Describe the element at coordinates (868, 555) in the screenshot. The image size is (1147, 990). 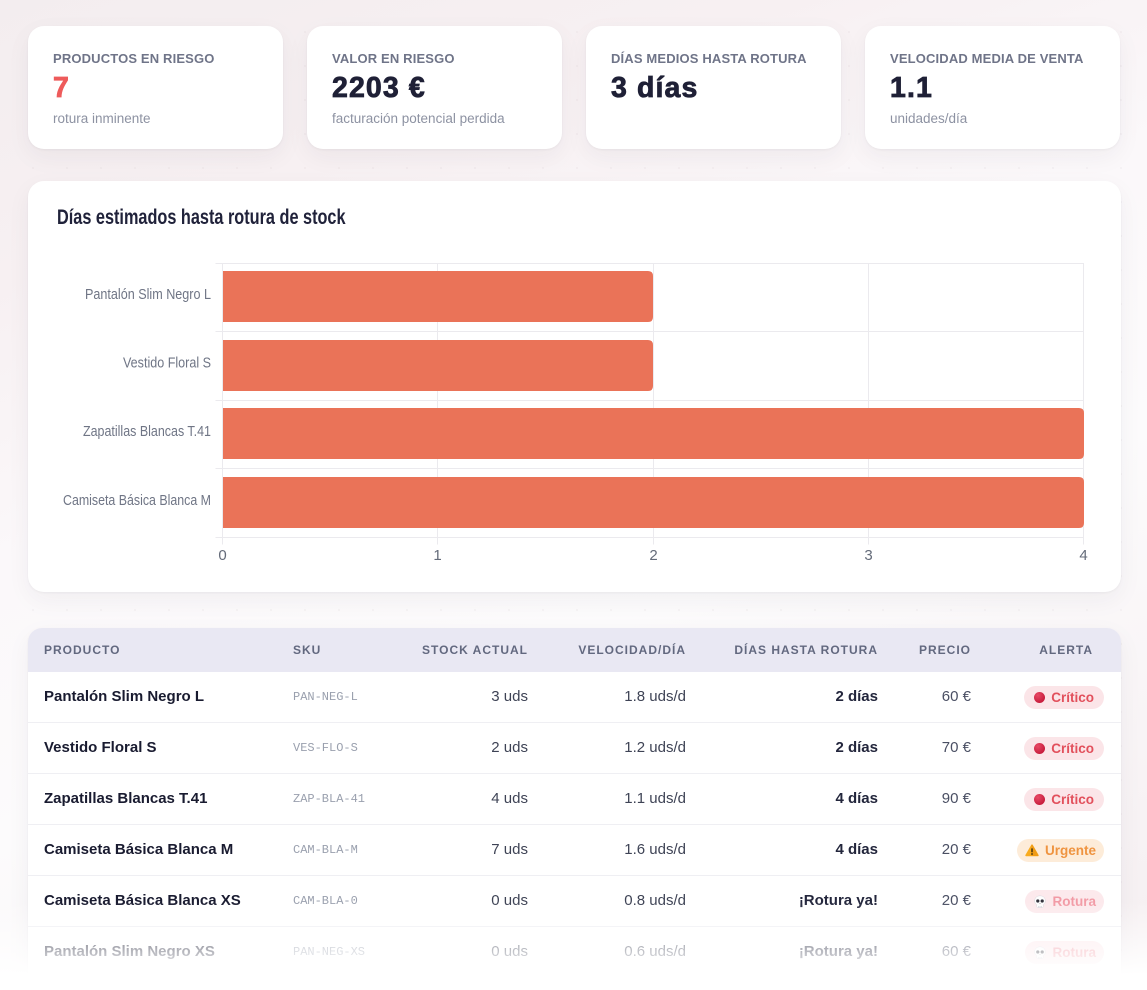
I see `svg-text: 3` at that location.